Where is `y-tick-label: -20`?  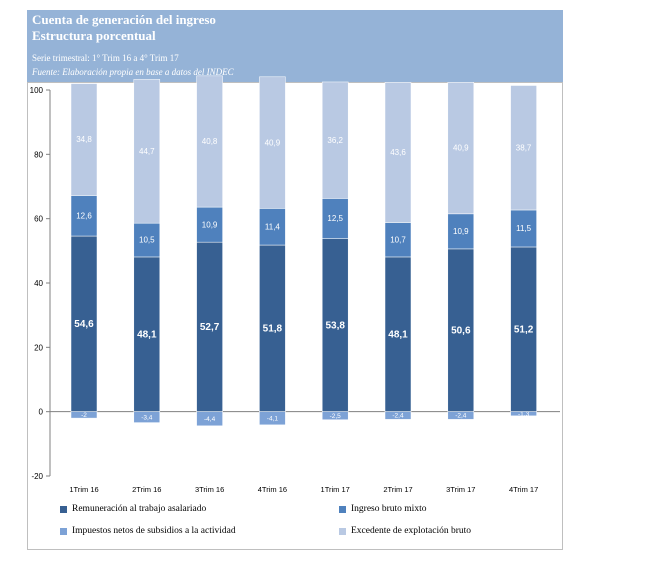 y-tick-label: -20 is located at coordinates (37, 476).